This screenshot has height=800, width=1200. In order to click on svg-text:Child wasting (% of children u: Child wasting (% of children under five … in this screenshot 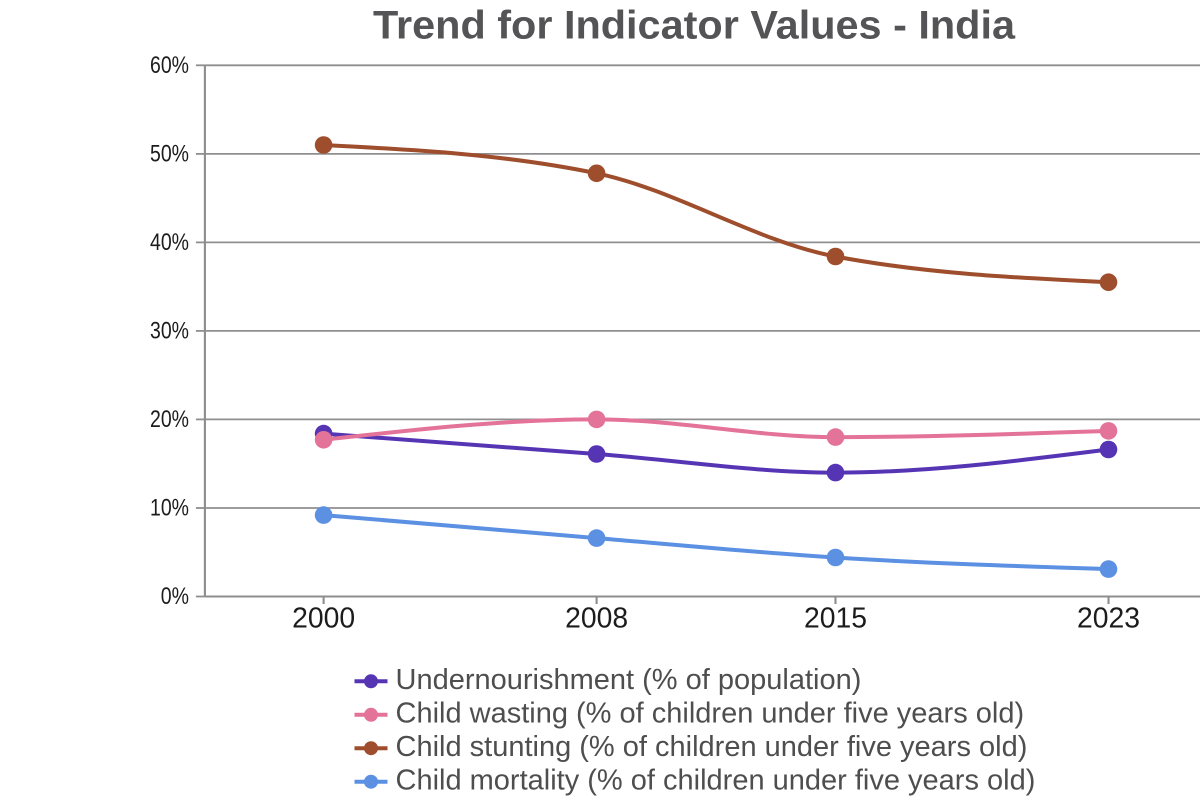, I will do `click(710, 713)`.